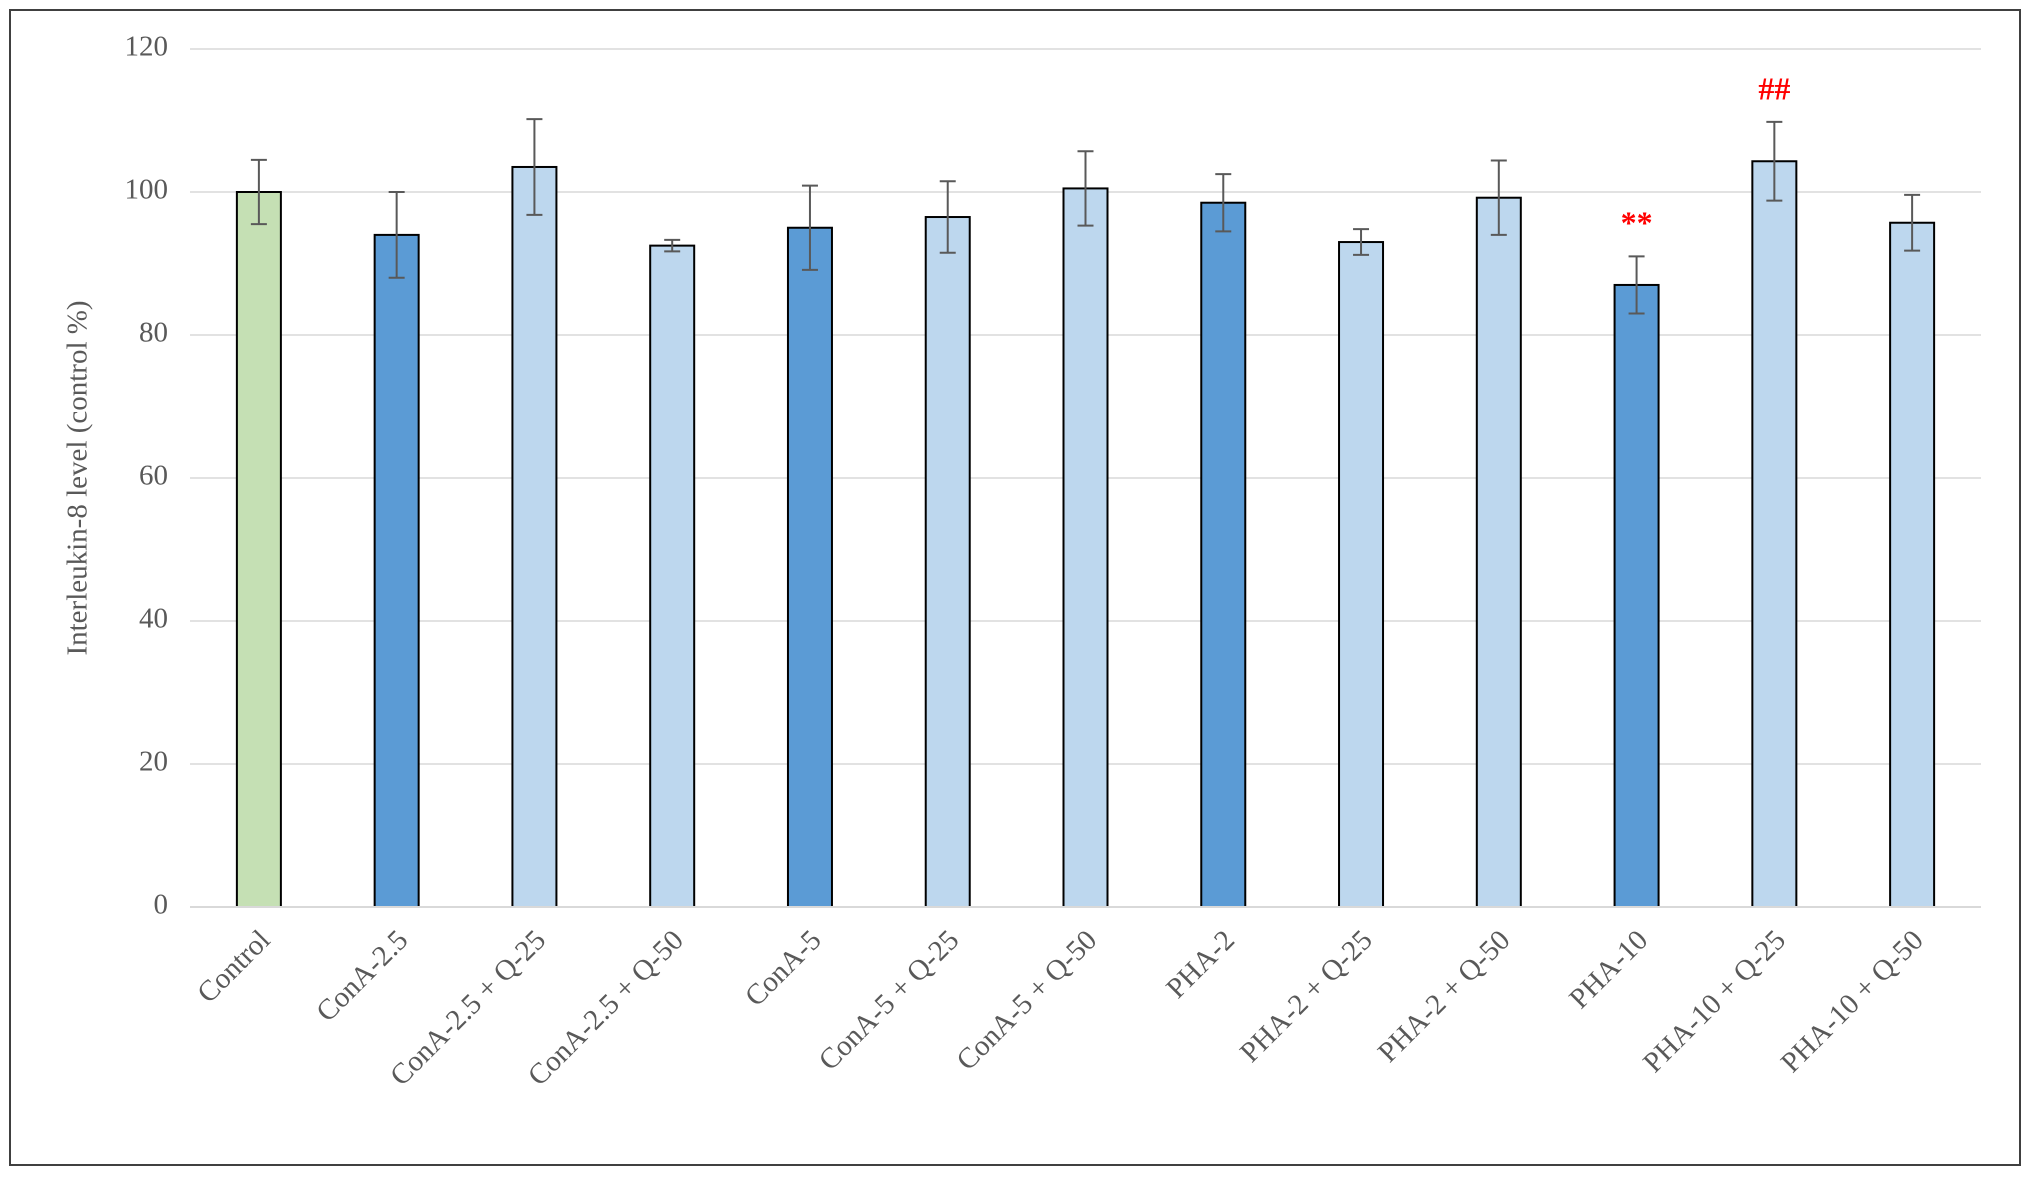 This screenshot has height=1181, width=2030. I want to click on y-axis-label: Interleukin-8 level (control %), so click(78, 477).